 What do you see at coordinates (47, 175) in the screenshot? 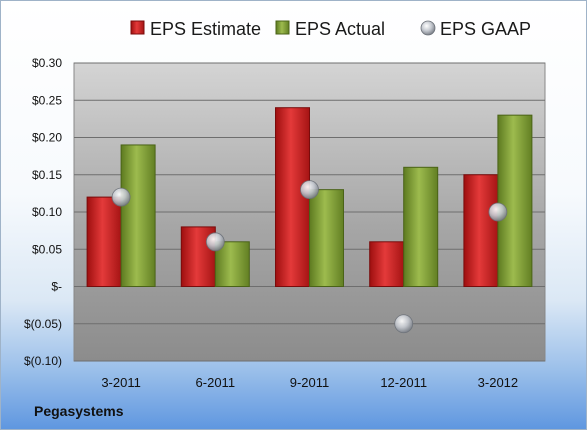
I see `y-tick-label: $0.15` at bounding box center [47, 175].